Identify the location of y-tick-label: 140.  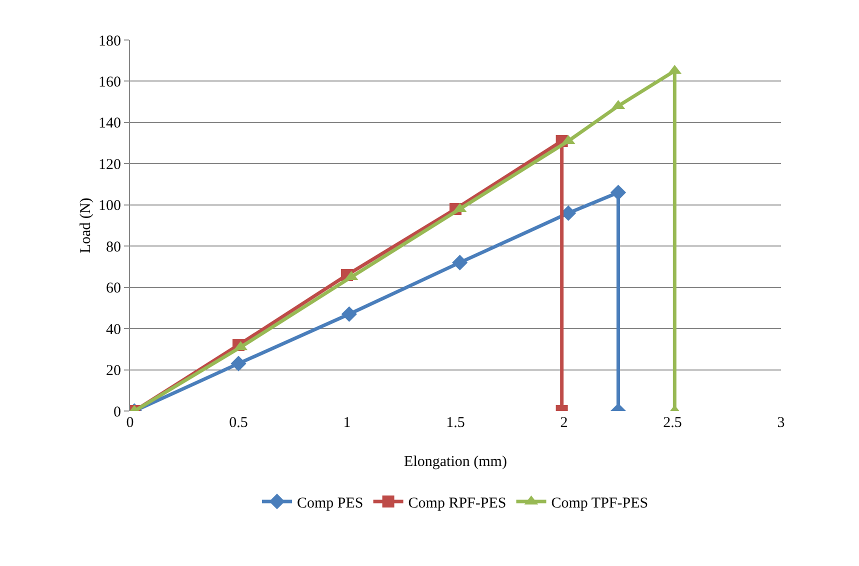
(109, 124).